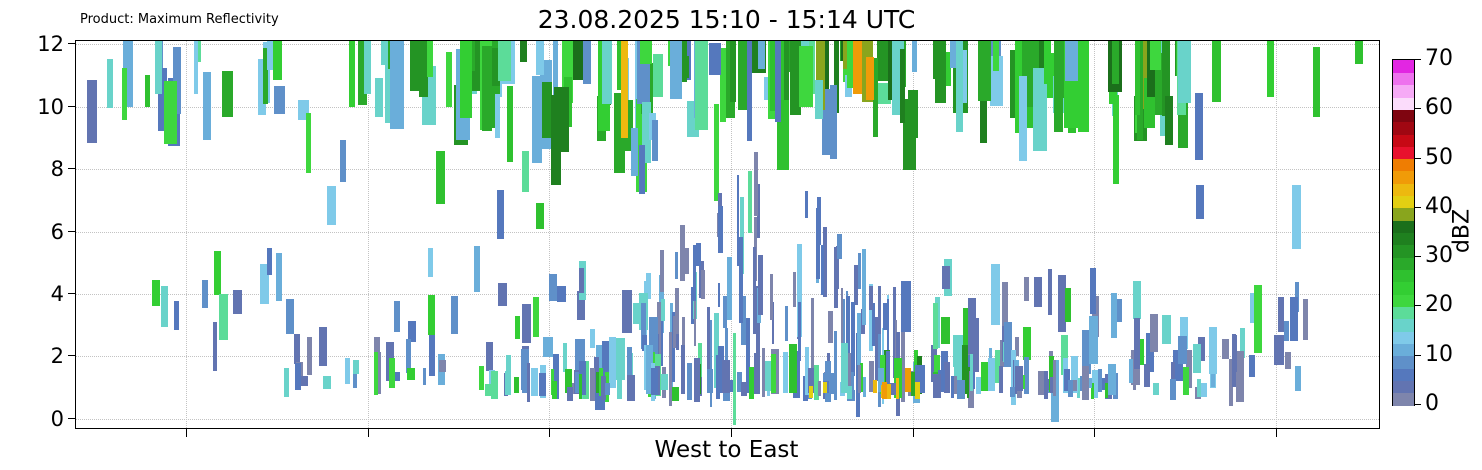 This screenshot has width=1482, height=470. What do you see at coordinates (1439, 58) in the screenshot?
I see `colorbar-tick-label: 70` at bounding box center [1439, 58].